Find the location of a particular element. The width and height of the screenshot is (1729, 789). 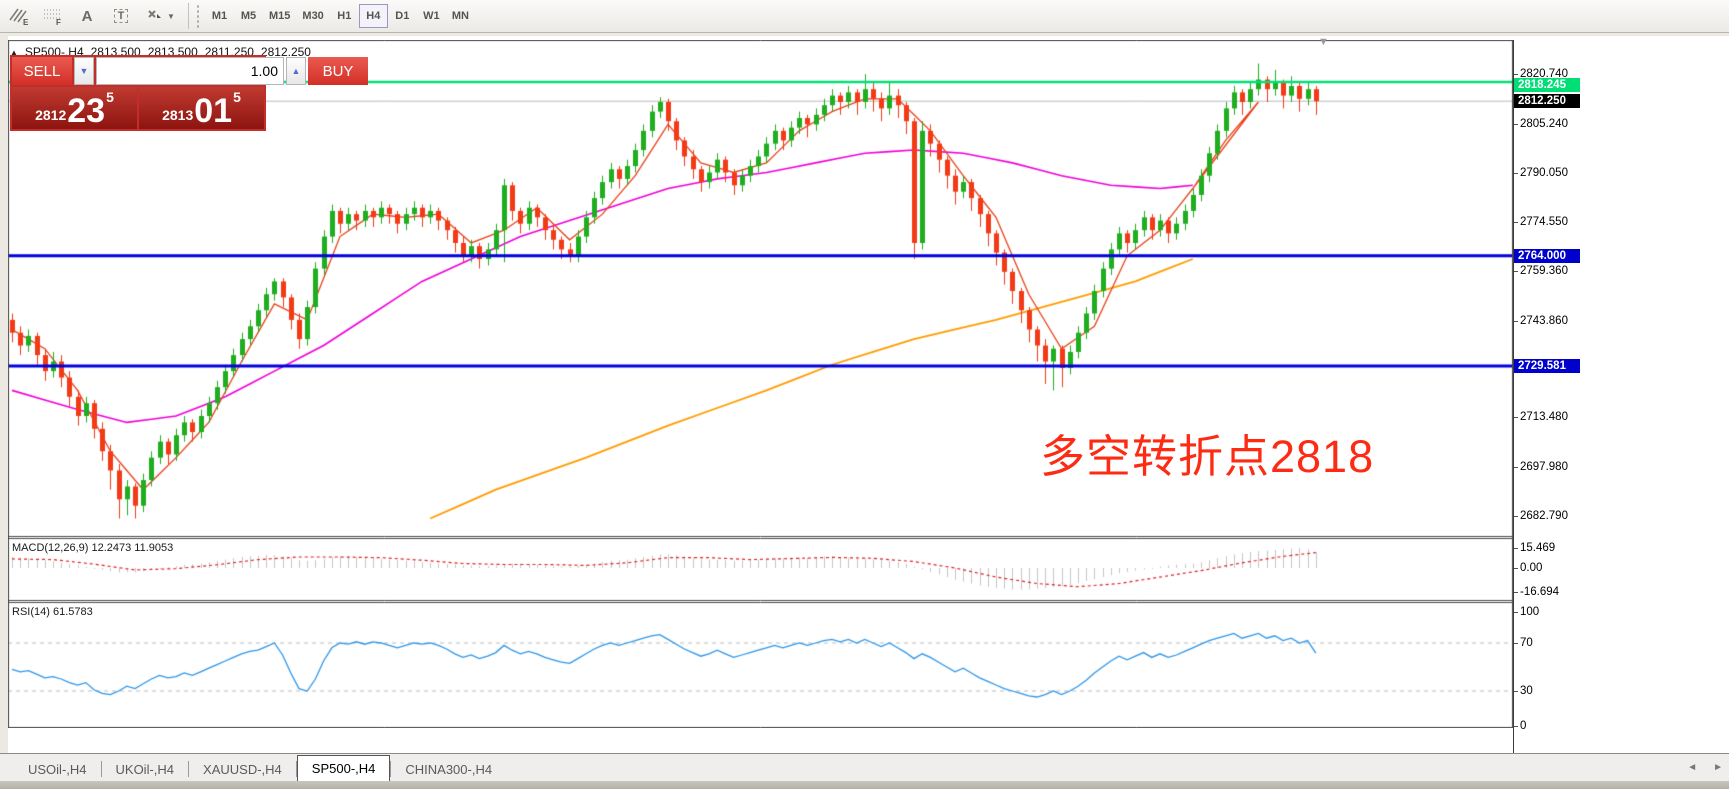

t-glyph: T is located at coordinates (121, 16).